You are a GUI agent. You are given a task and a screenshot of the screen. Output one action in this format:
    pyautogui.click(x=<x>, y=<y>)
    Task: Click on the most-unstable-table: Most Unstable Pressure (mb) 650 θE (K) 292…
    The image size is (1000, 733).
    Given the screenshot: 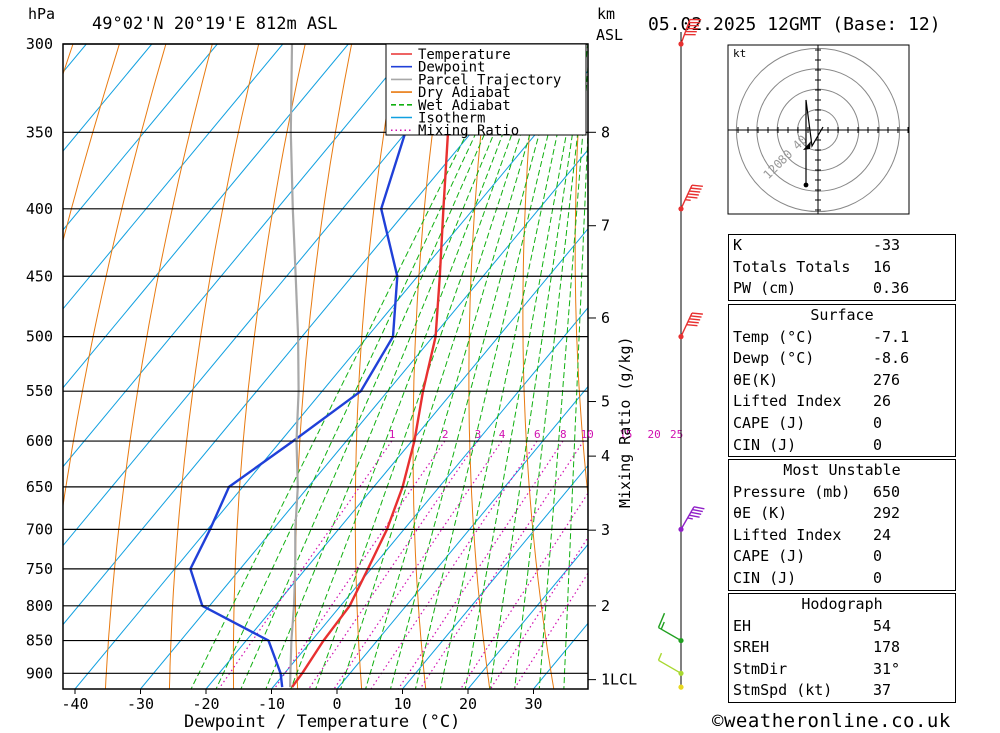 What is the action you would take?
    pyautogui.click(x=842, y=525)
    